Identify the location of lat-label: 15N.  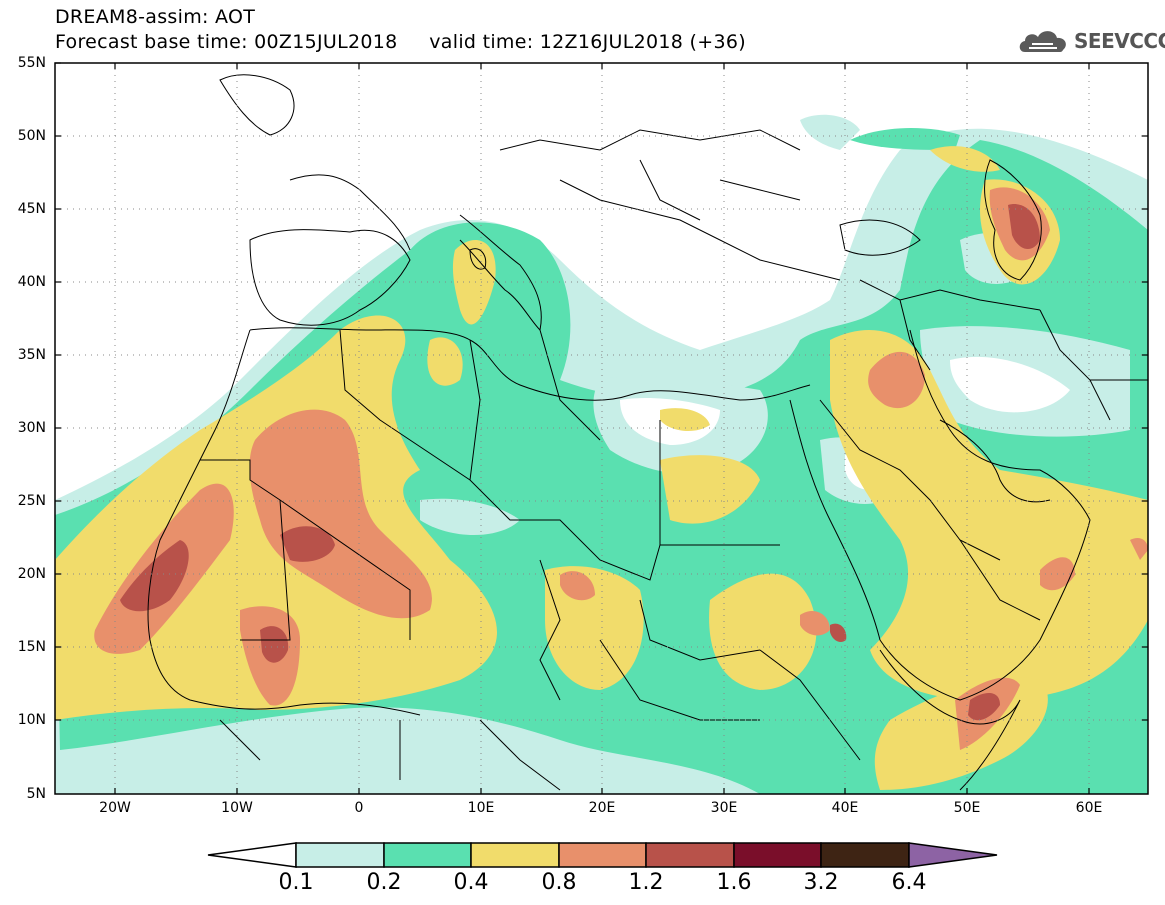
(31, 647).